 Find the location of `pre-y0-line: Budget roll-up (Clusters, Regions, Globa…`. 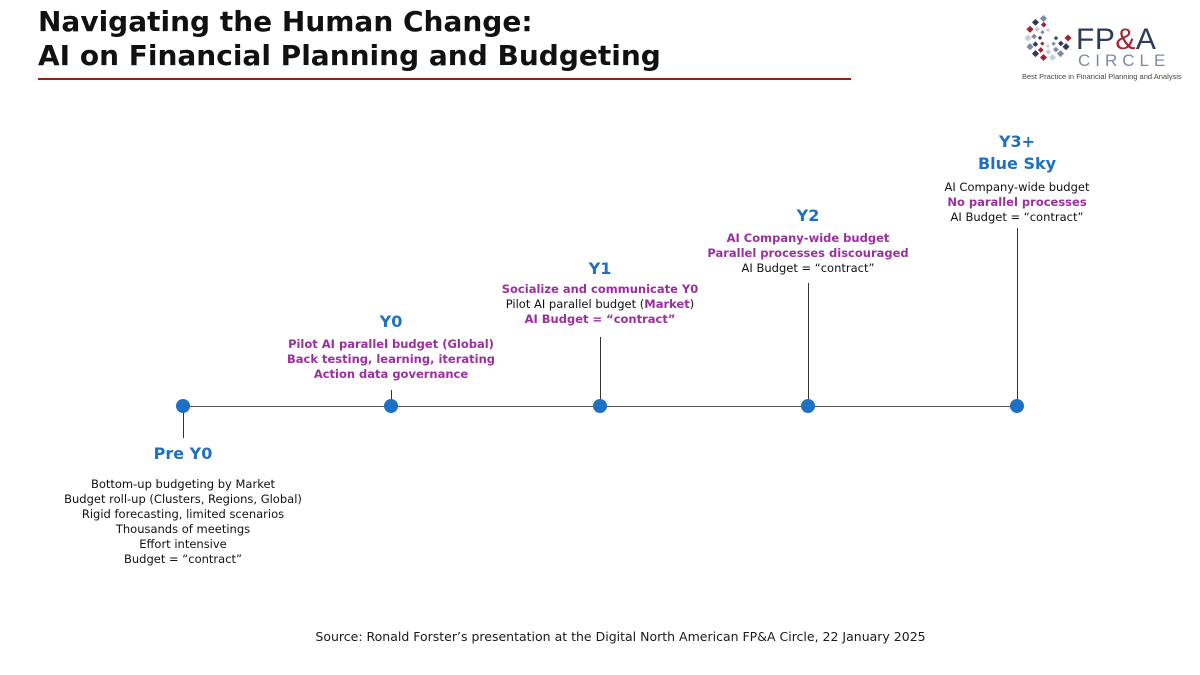

pre-y0-line: Budget roll-up (Clusters, Regions, Globa… is located at coordinates (183, 499).